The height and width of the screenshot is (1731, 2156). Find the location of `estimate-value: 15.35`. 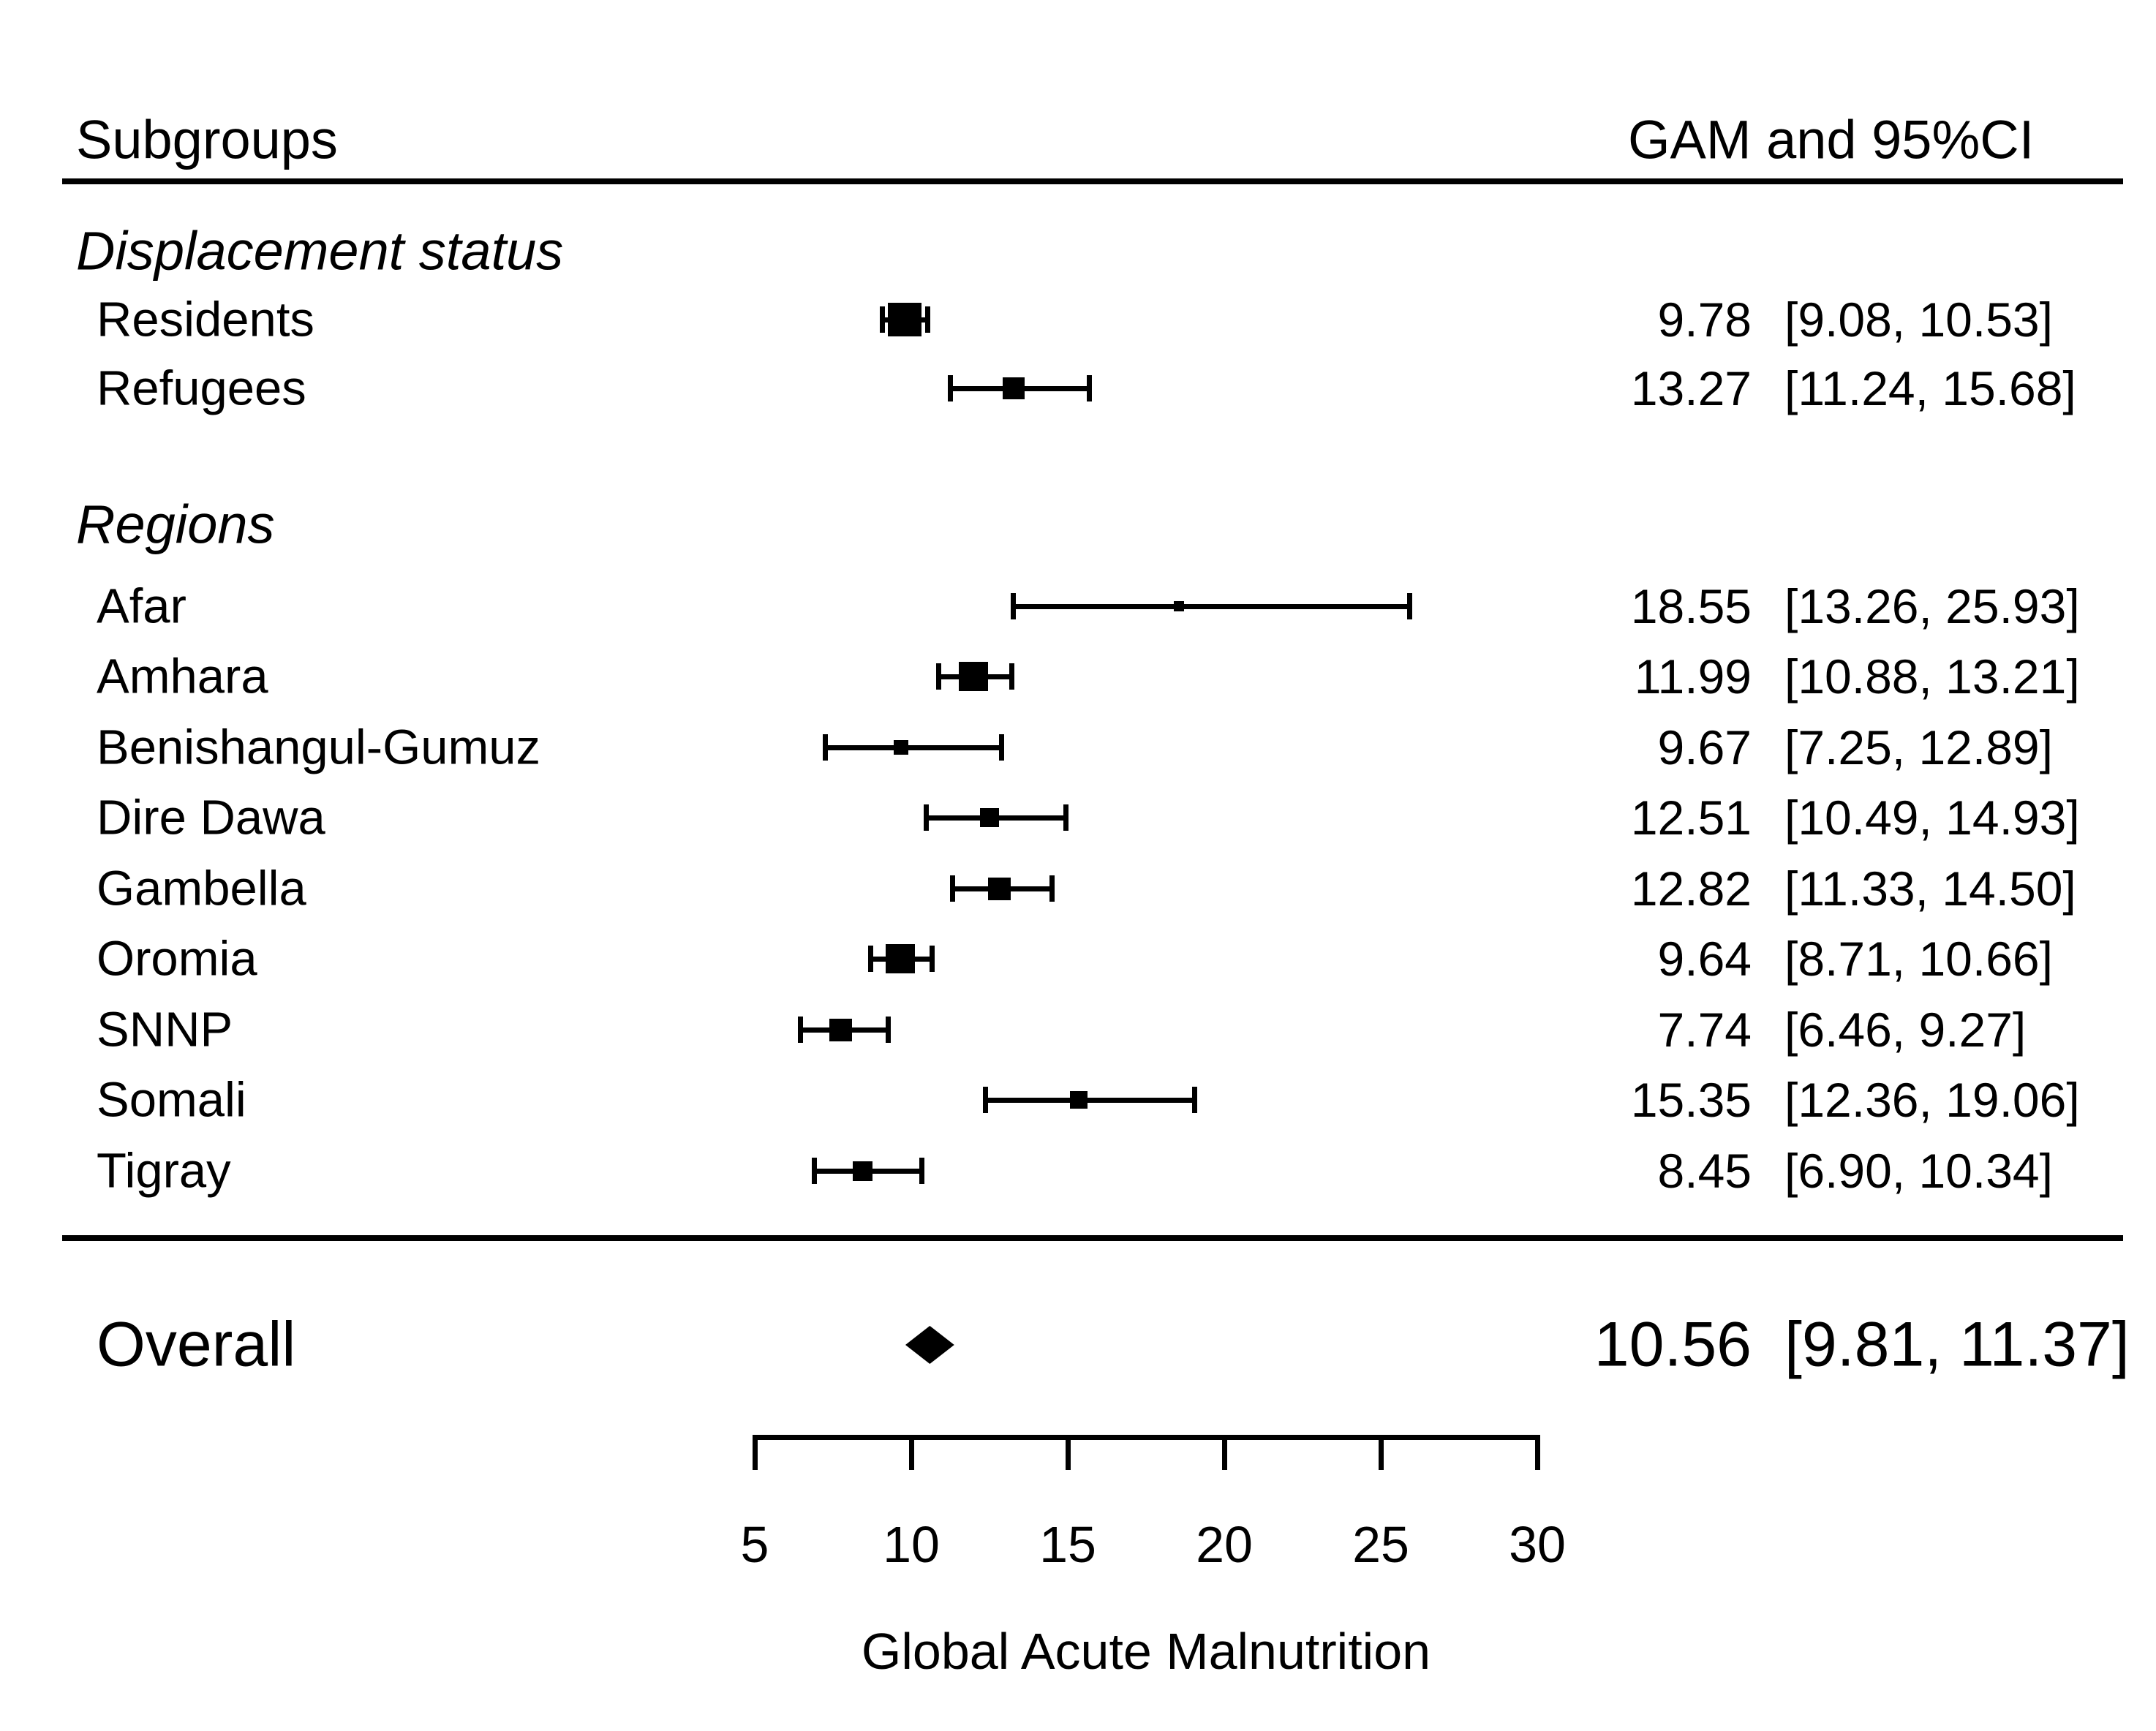

estimate-value: 15.35 is located at coordinates (1691, 1100).